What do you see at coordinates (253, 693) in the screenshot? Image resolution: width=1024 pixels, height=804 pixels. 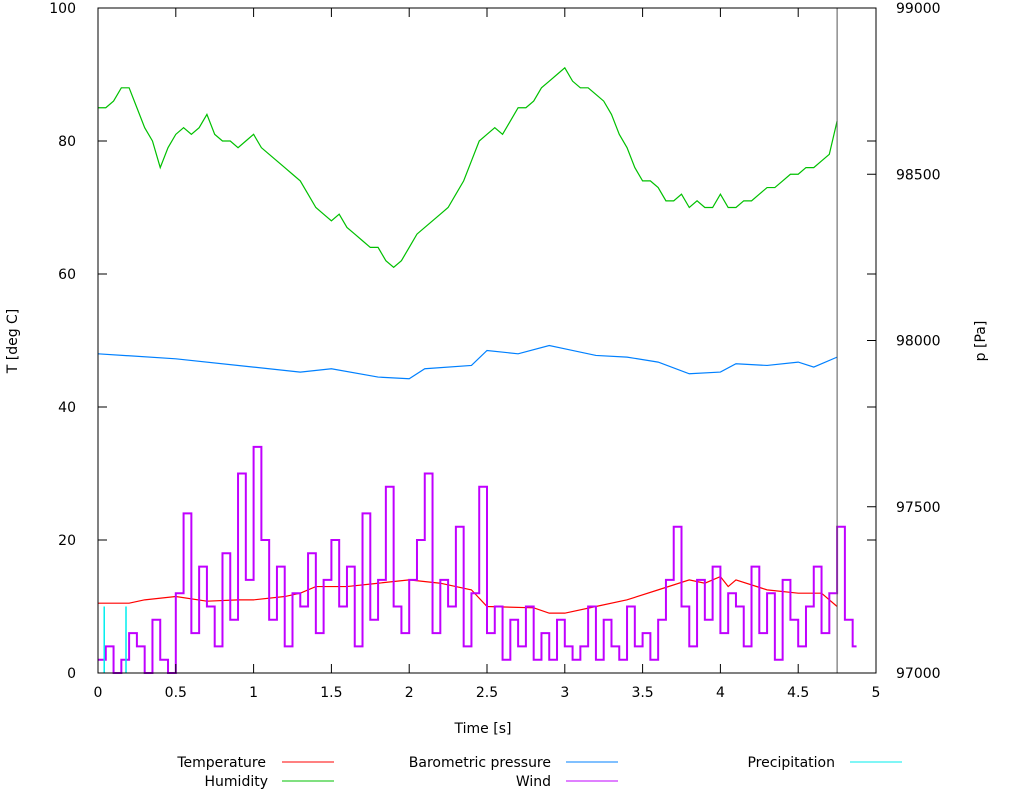 I see `x-tick-label: 1` at bounding box center [253, 693].